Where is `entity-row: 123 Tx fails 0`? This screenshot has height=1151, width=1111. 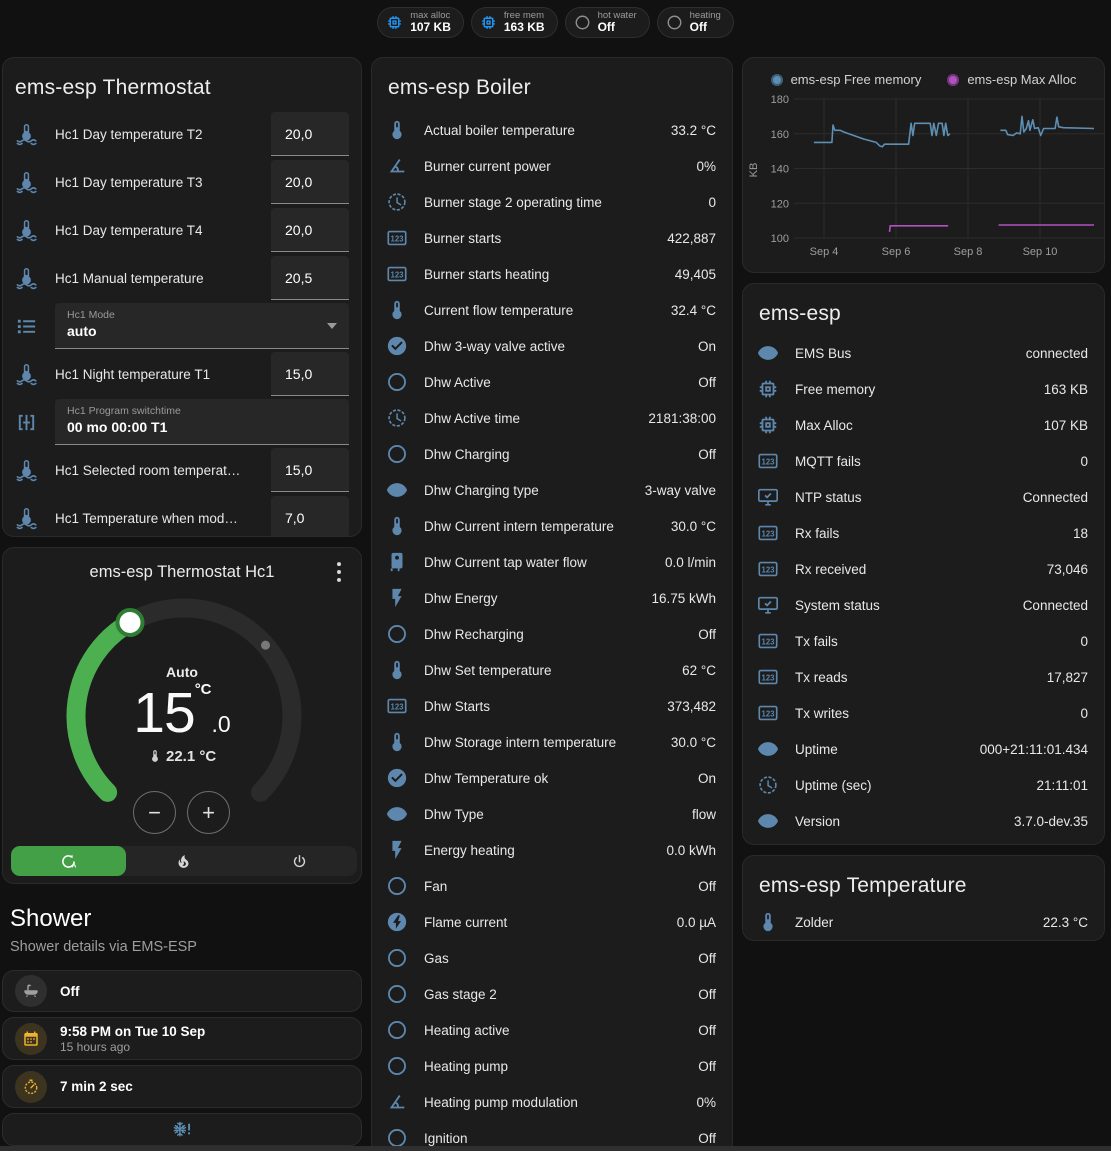 entity-row: 123 Tx fails 0 is located at coordinates (923, 641).